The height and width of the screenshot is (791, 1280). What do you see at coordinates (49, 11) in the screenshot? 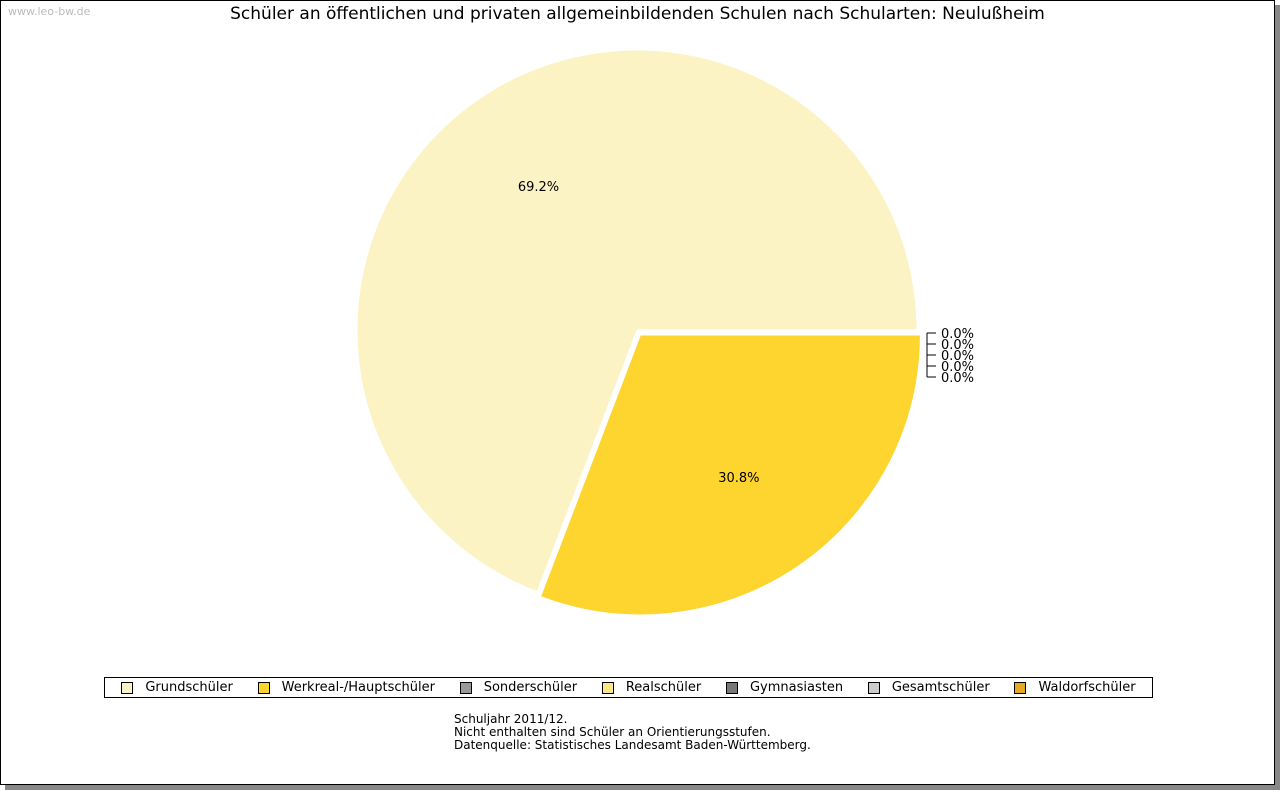
I see `watermark: www.leo-bw.de` at bounding box center [49, 11].